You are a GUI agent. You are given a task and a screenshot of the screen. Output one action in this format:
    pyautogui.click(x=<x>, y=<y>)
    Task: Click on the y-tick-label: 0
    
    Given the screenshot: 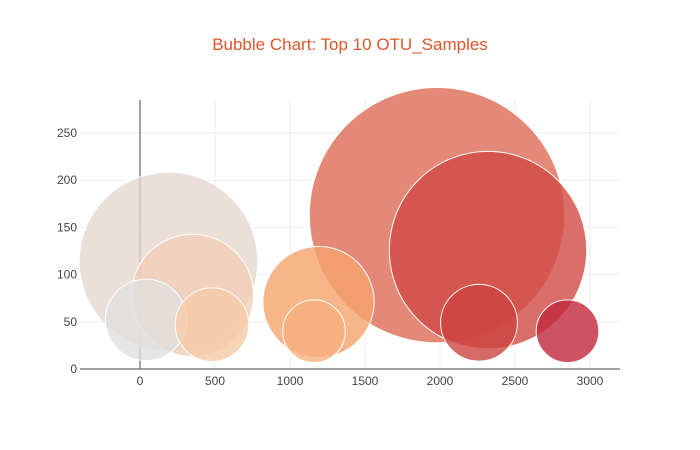 What is the action you would take?
    pyautogui.click(x=73, y=369)
    